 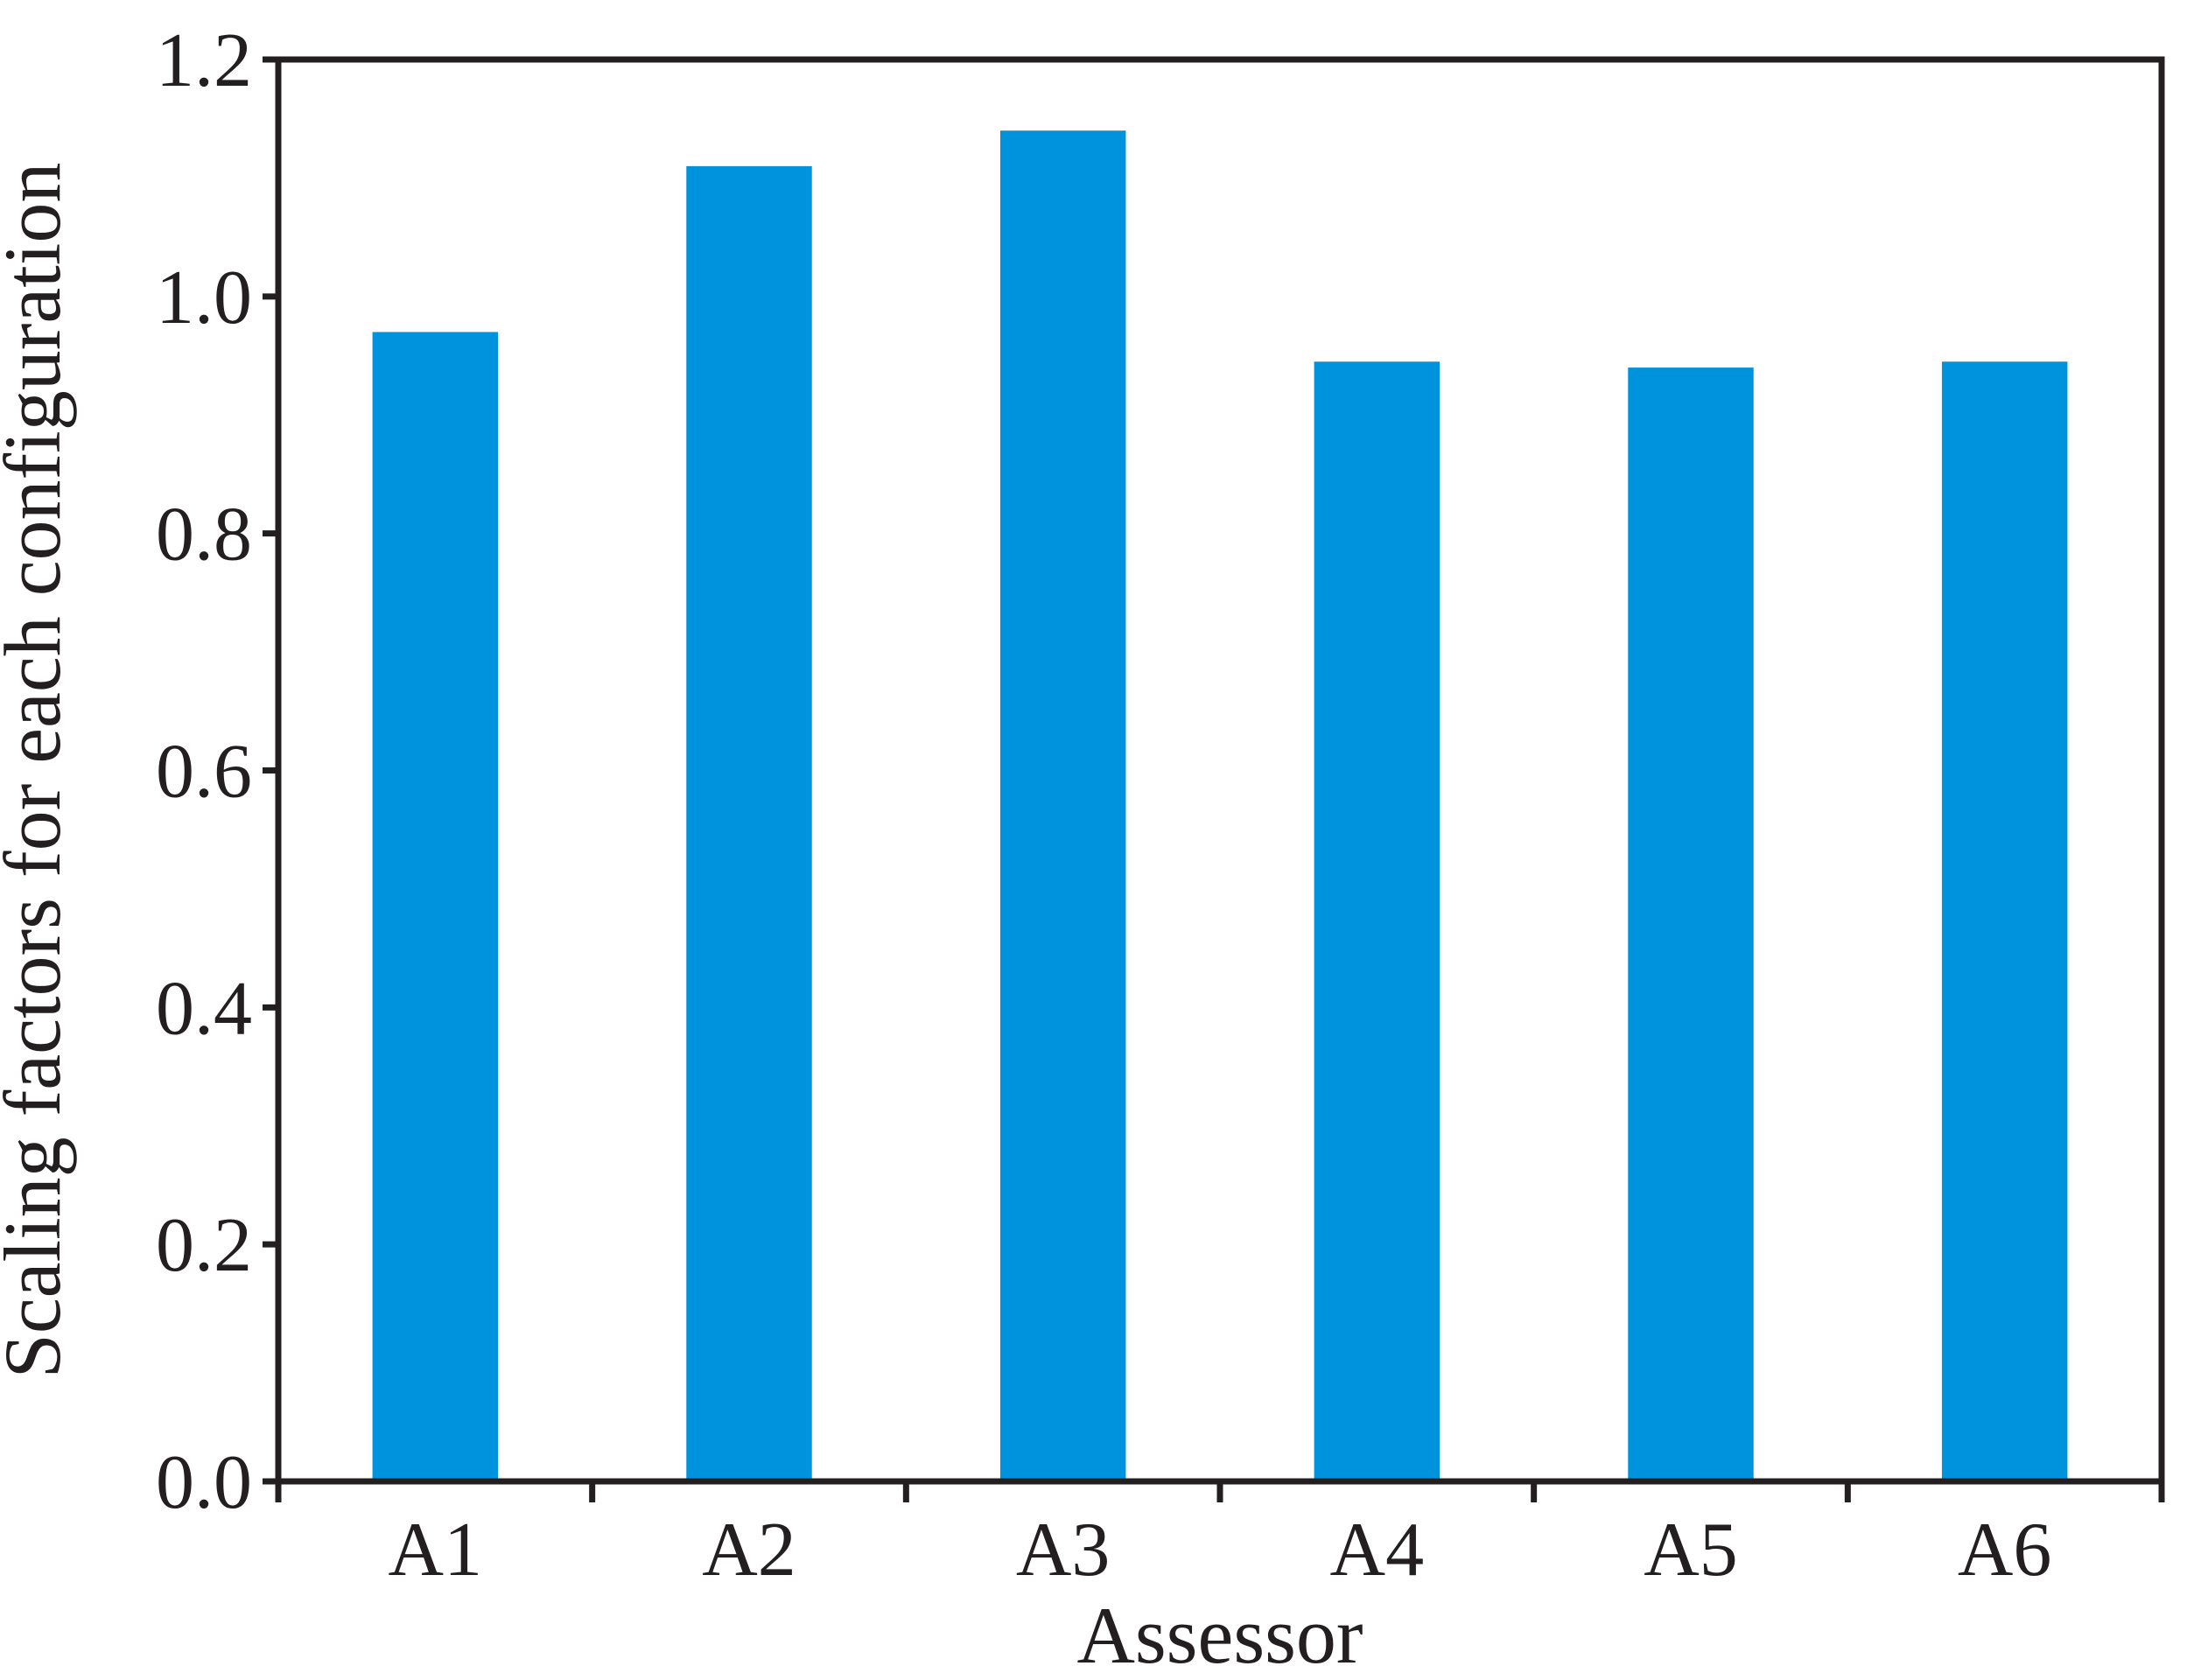 I want to click on x-tick-label-a5: A5, so click(x=1691, y=1550).